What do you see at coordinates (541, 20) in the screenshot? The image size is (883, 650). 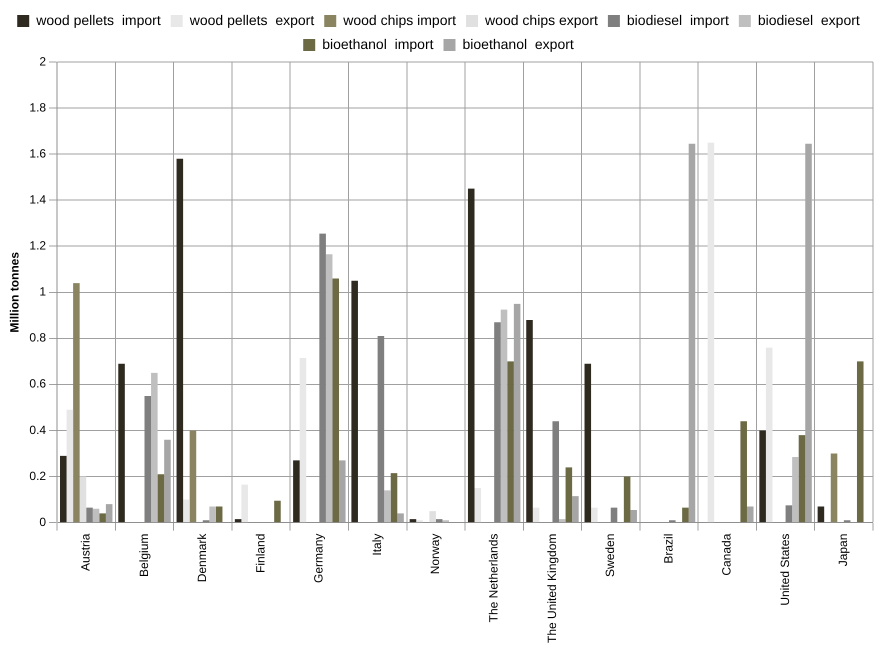 I see `legend-label: wood chips export` at bounding box center [541, 20].